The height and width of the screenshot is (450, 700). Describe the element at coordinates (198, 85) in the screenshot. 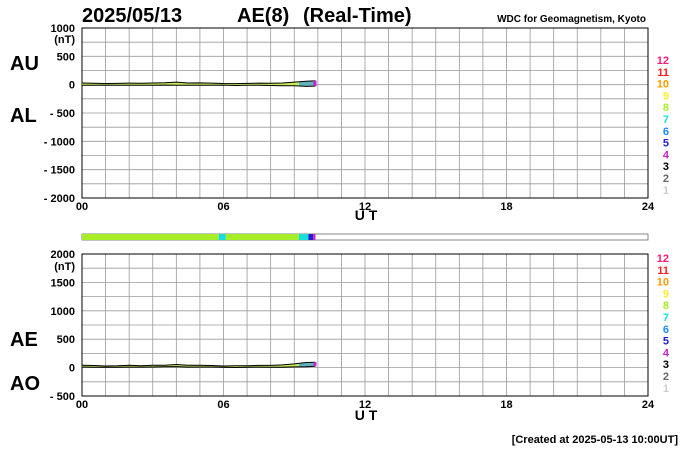

I see `series-line-al` at that location.